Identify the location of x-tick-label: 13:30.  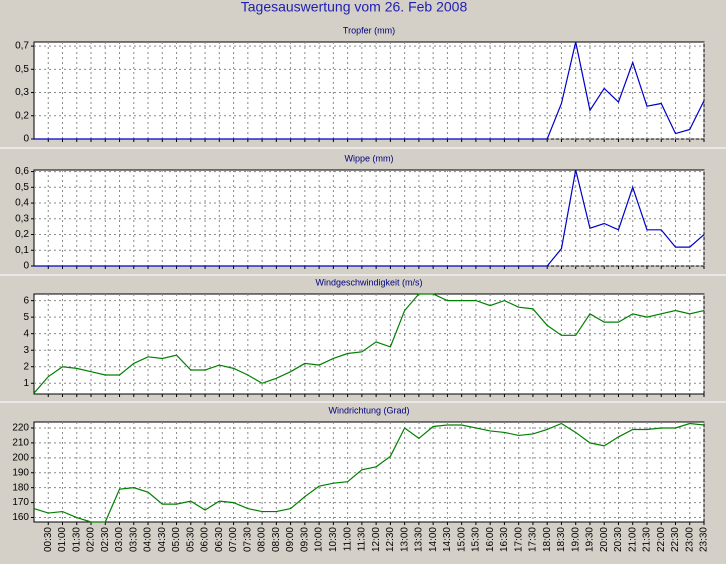
(419, 539).